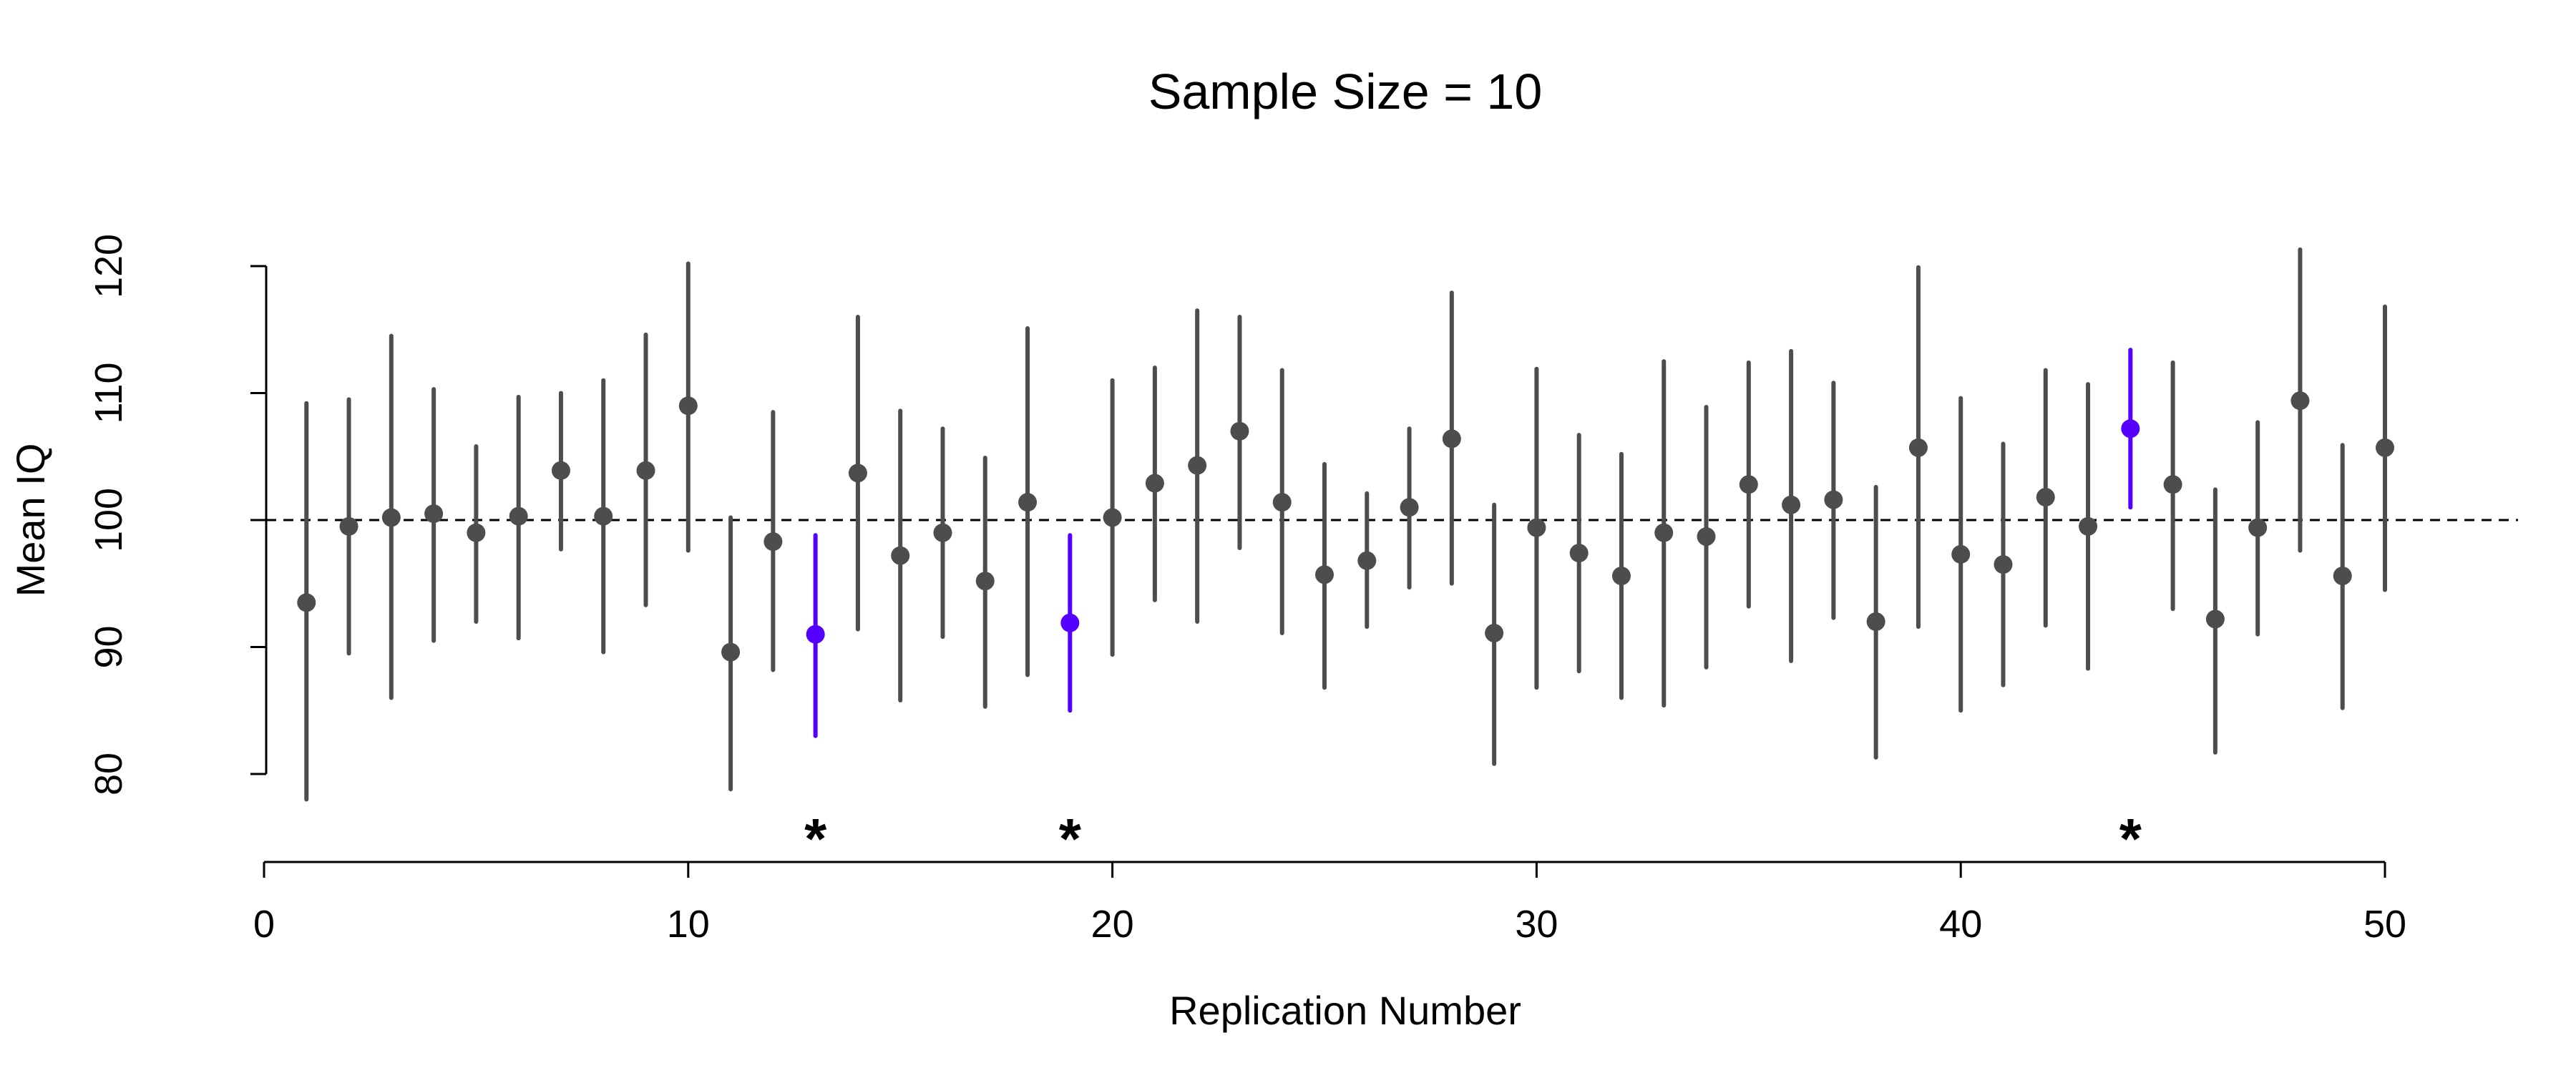 This screenshot has height=1073, width=2576. I want to click on y-tick-label: 120, so click(108, 266).